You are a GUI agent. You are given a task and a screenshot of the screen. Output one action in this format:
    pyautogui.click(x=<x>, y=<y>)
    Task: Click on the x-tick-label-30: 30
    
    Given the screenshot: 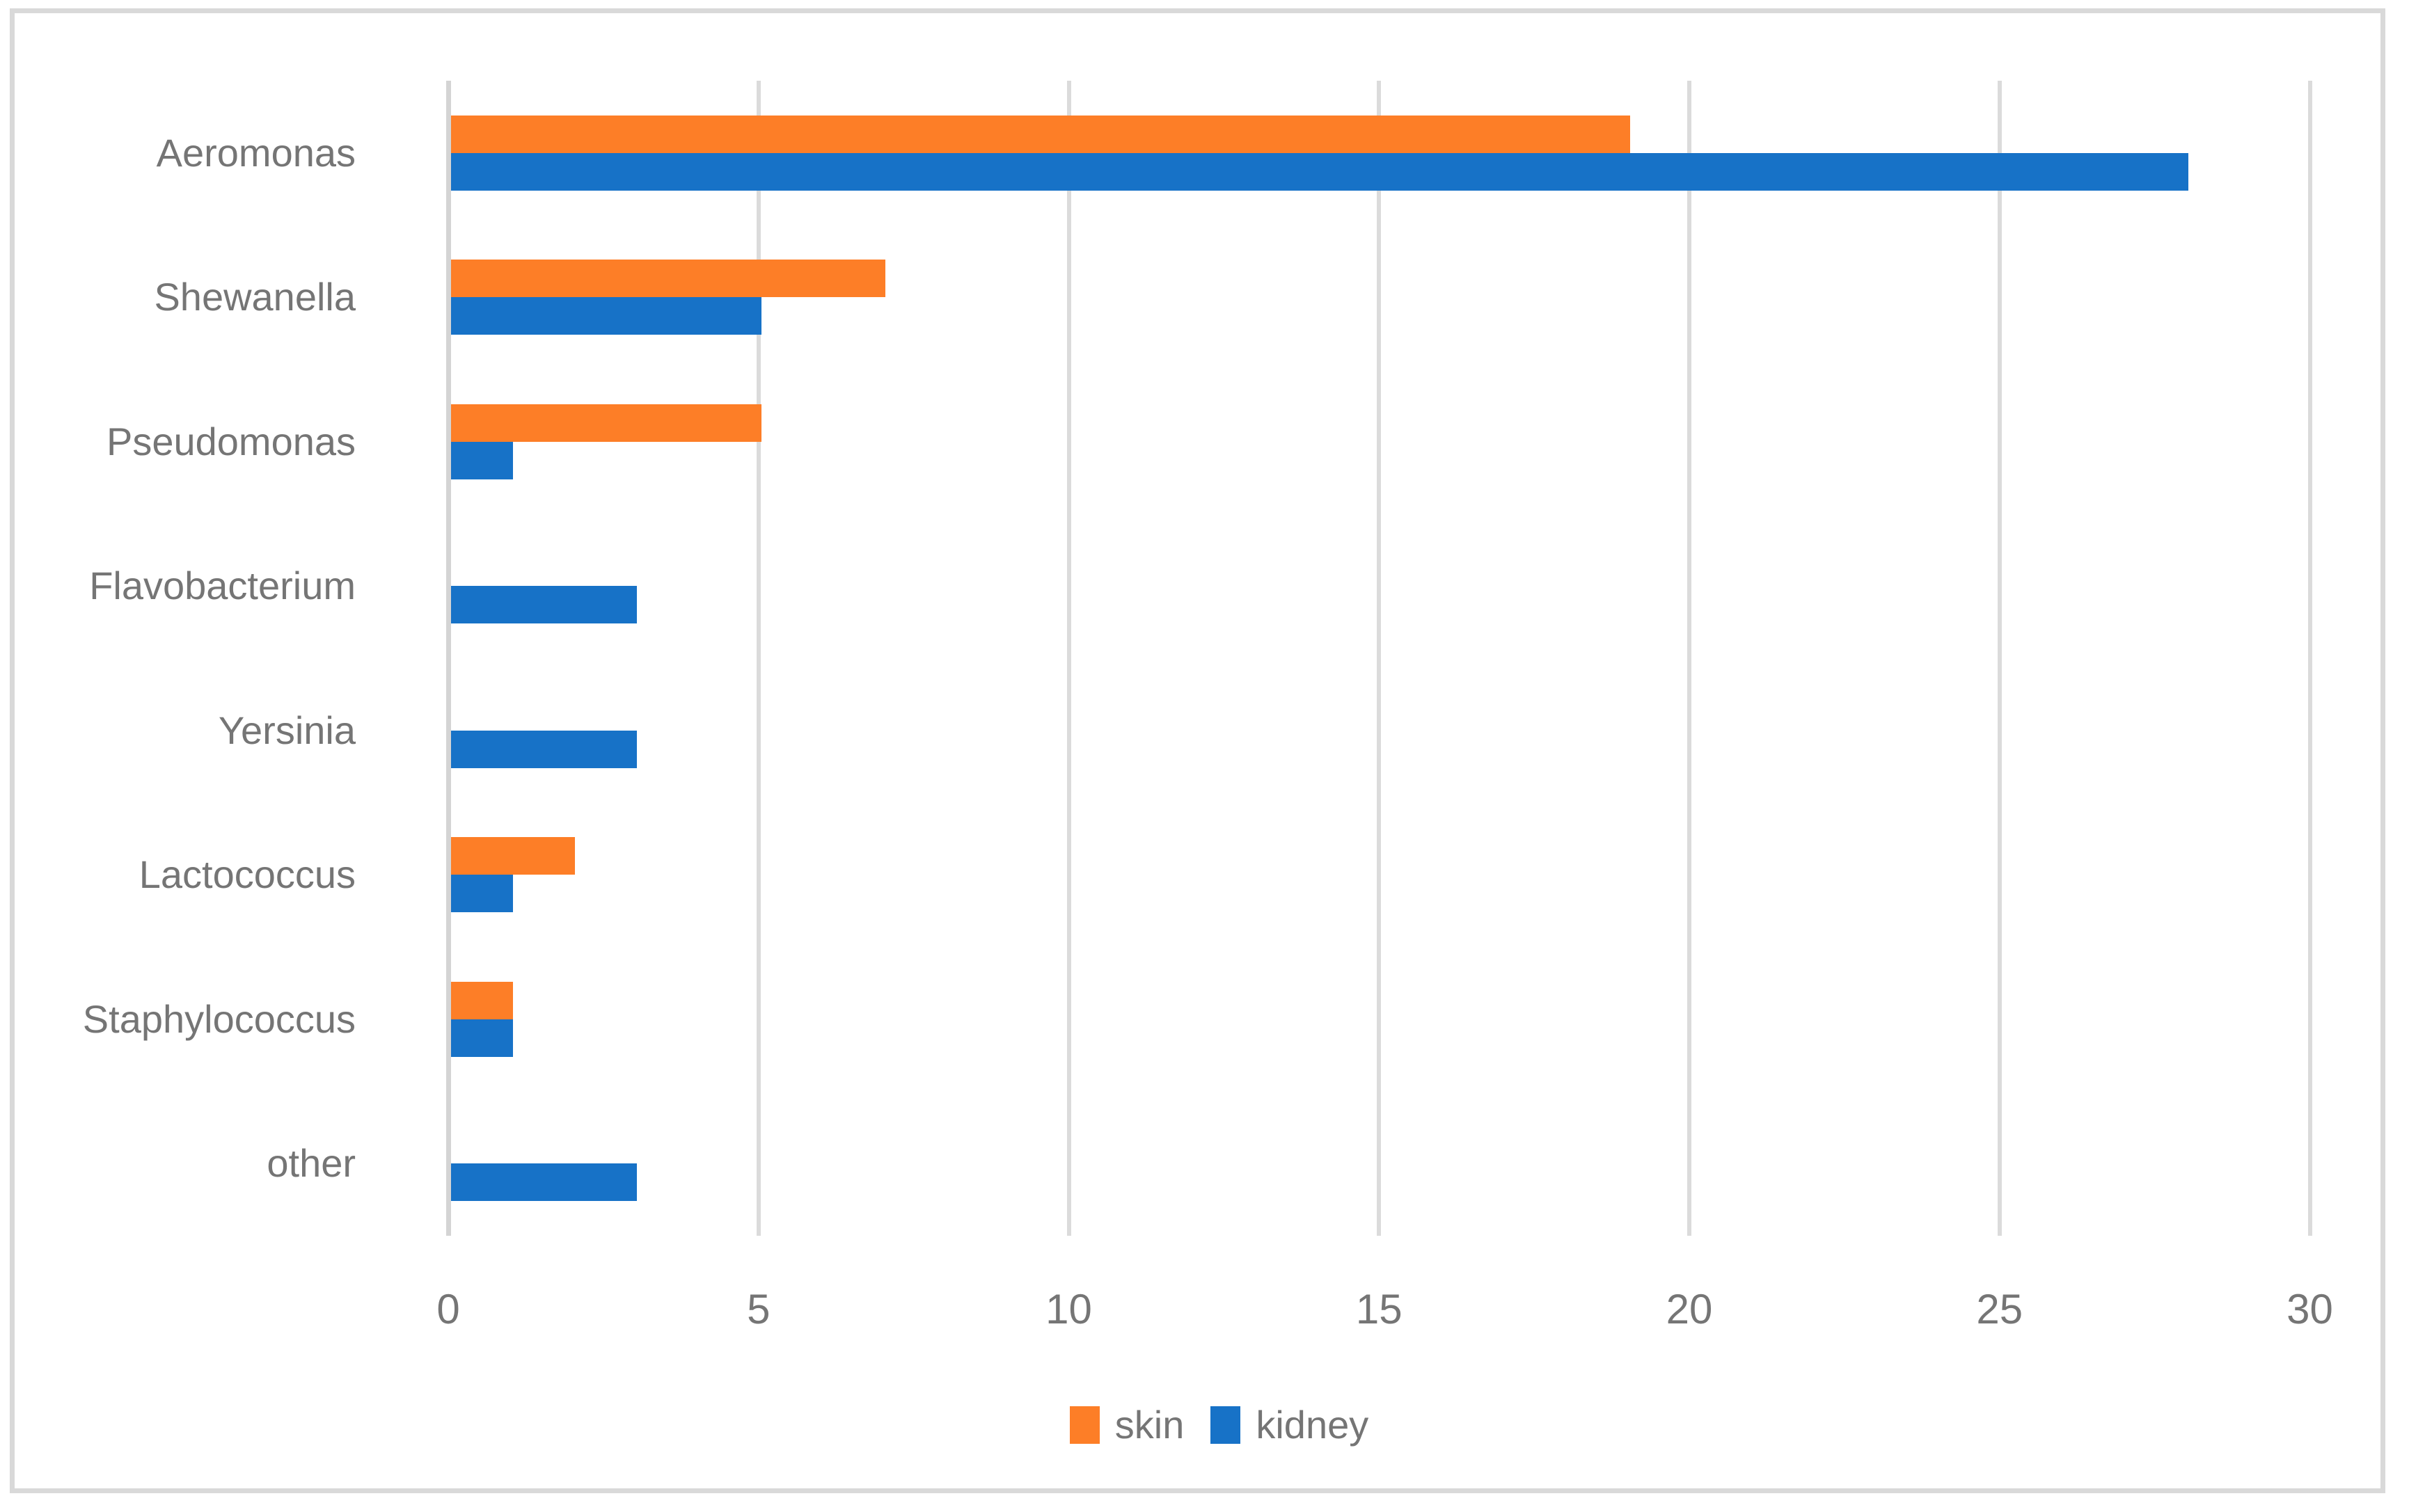 What is the action you would take?
    pyautogui.click(x=2309, y=1309)
    